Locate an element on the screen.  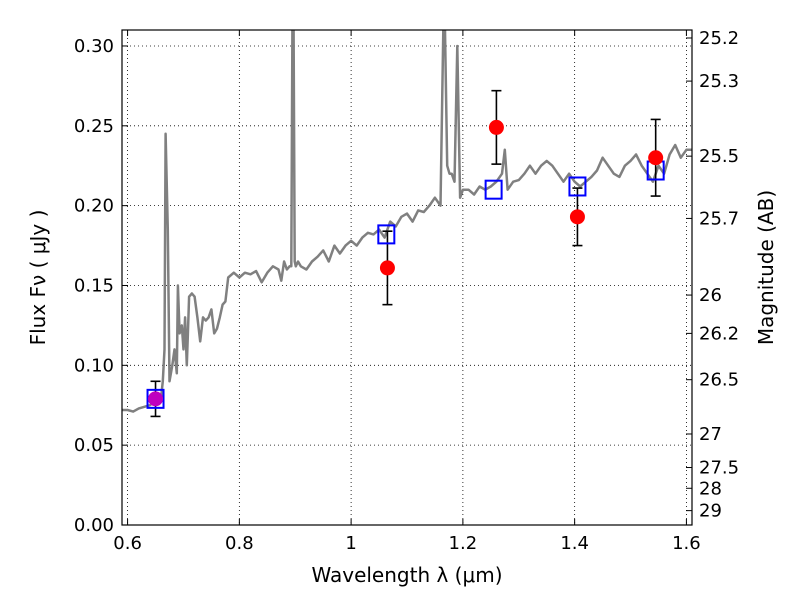
x-tick-label: 0.6 is located at coordinates (127, 543).